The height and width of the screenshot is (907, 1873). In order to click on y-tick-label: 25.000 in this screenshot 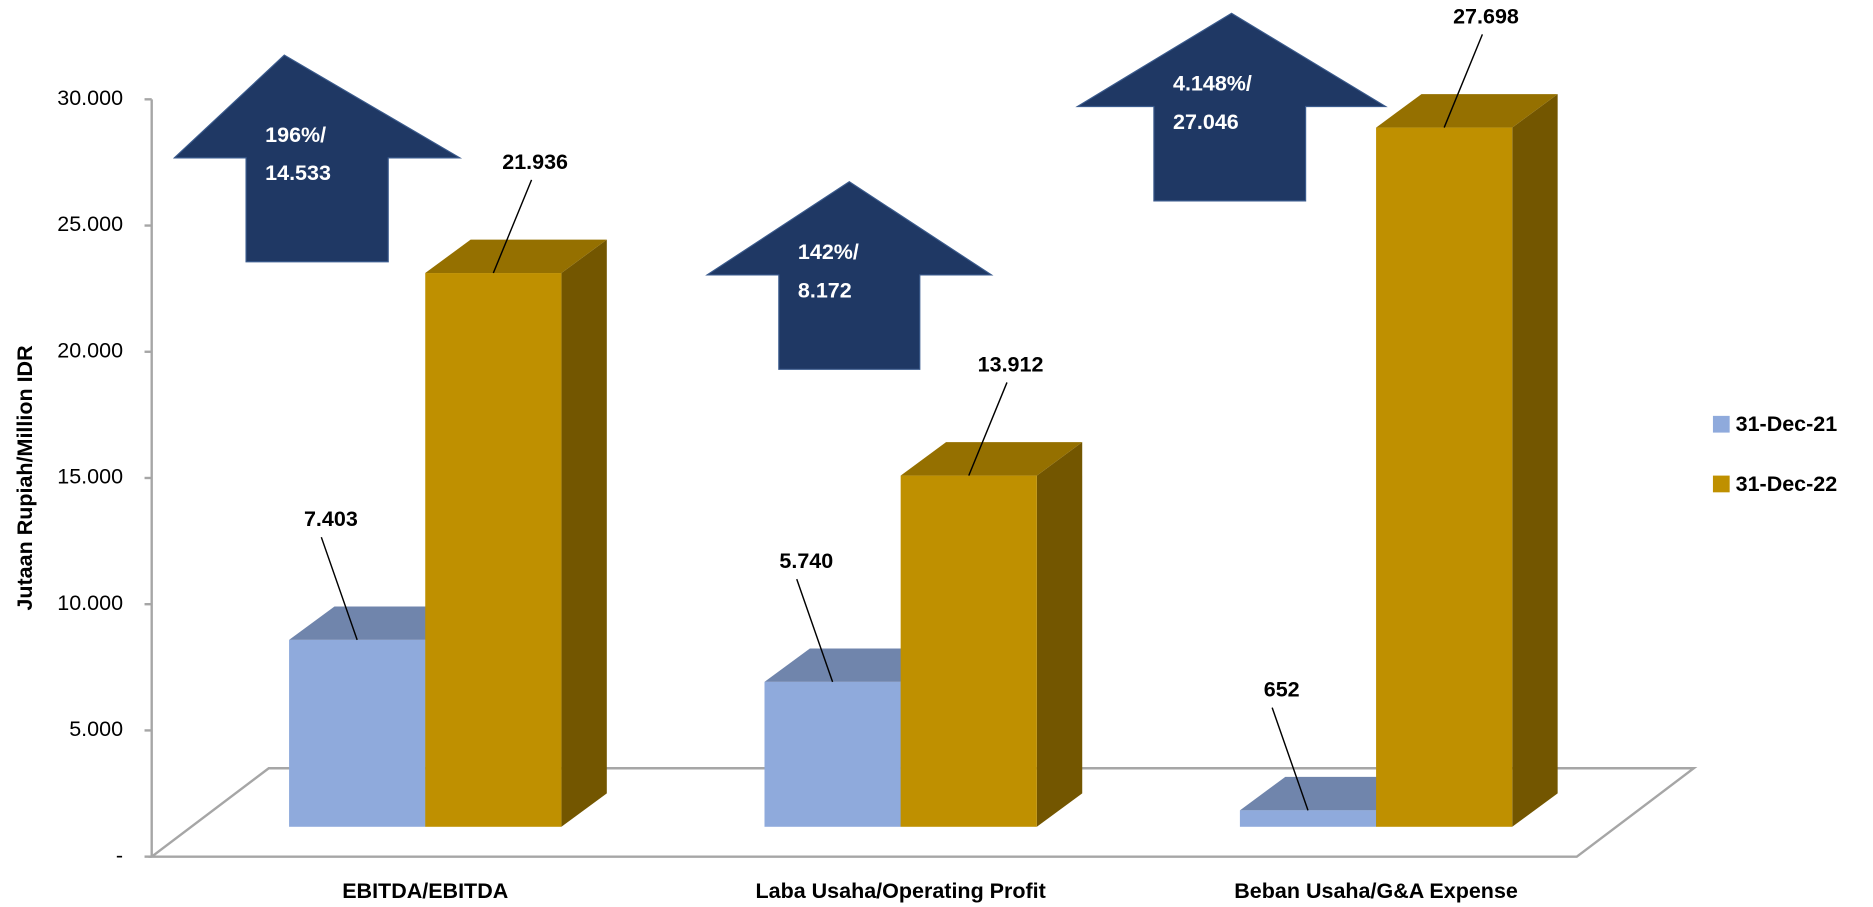, I will do `click(90, 224)`.